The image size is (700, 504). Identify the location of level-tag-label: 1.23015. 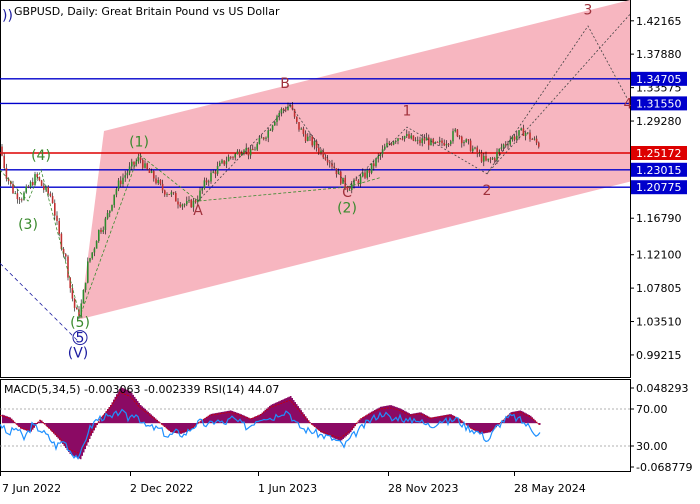
(659, 170).